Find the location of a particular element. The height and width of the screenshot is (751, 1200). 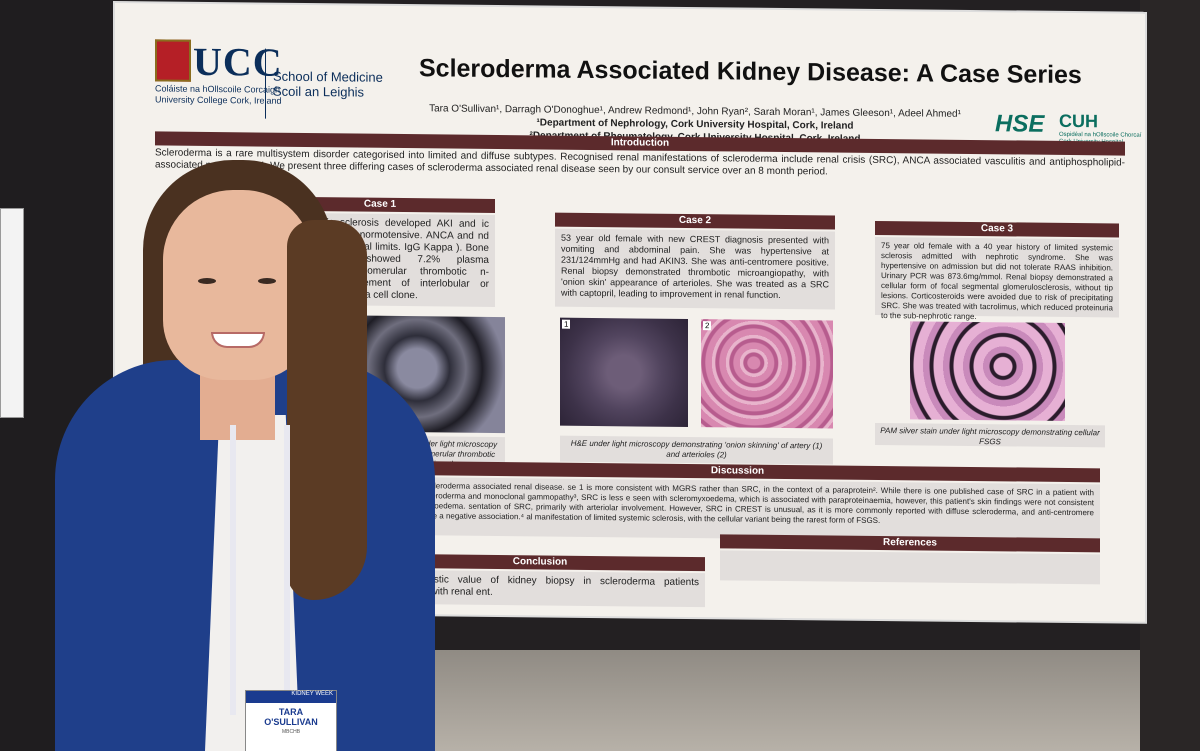

left-eye is located at coordinates (207, 281).